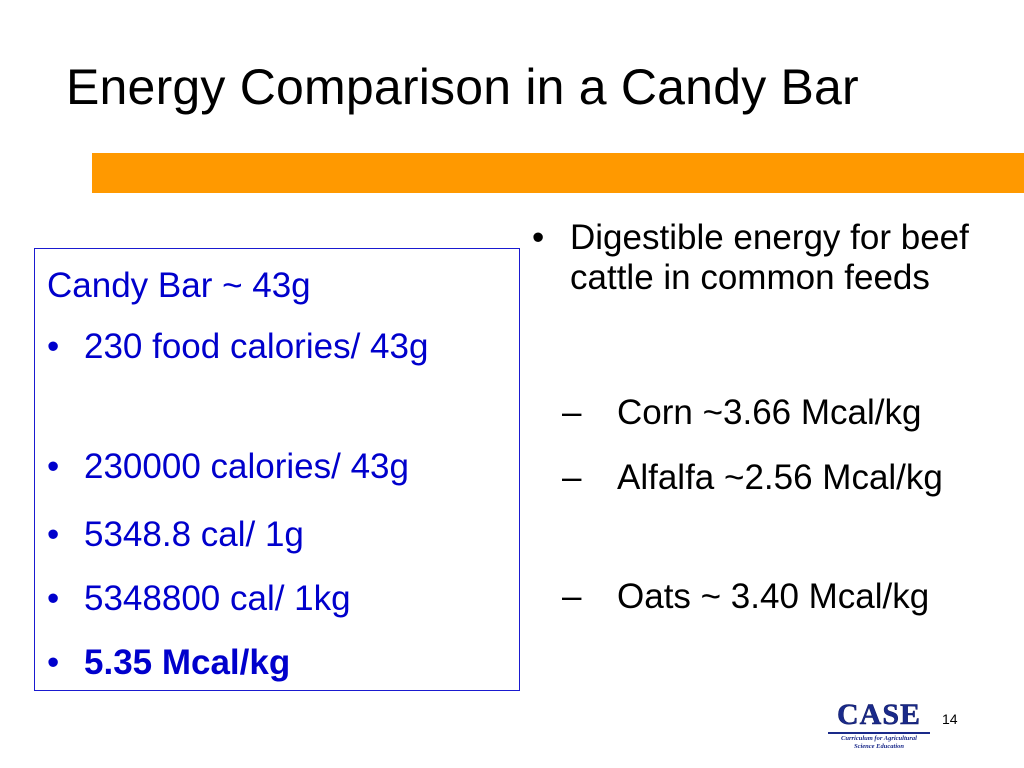 The height and width of the screenshot is (768, 1024). Describe the element at coordinates (256, 346) in the screenshot. I see `list-item-text: 230 food calories/ 43g` at that location.